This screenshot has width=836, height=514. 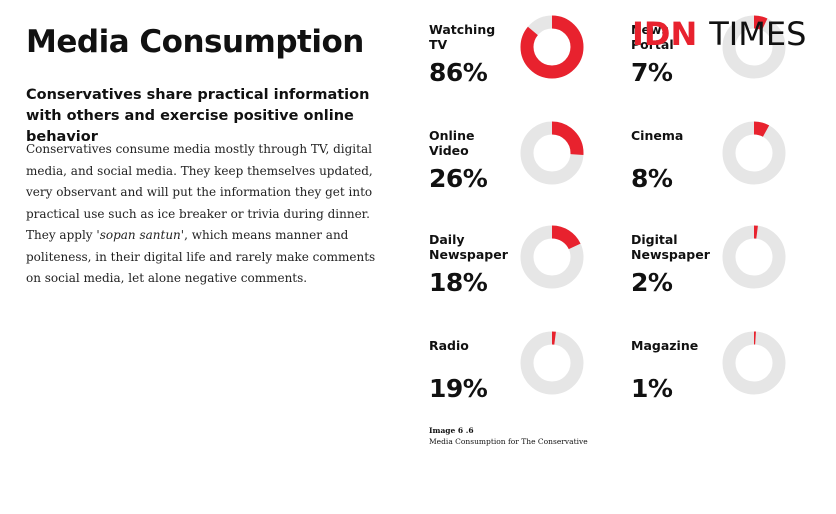 What do you see at coordinates (508, 441) in the screenshot?
I see `caption-text: Media Consumption for The Conservative` at bounding box center [508, 441].